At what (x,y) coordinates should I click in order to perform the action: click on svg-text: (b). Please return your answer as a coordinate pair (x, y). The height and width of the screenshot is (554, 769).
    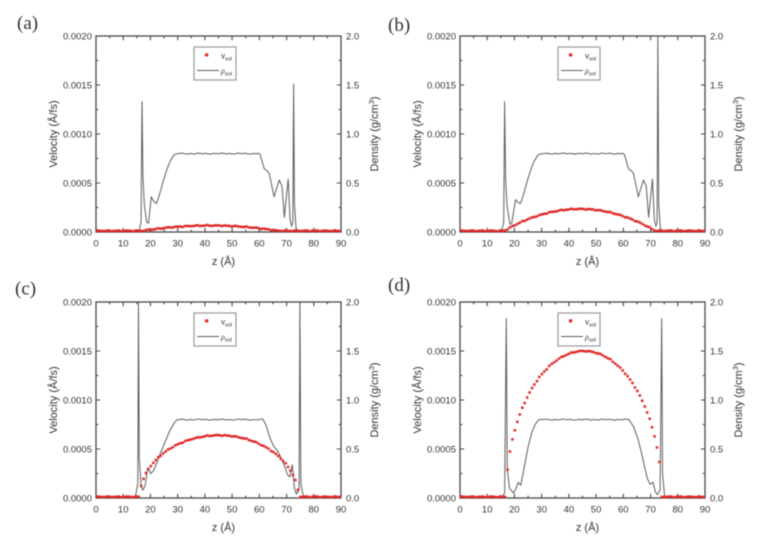
    Looking at the image, I should click on (399, 25).